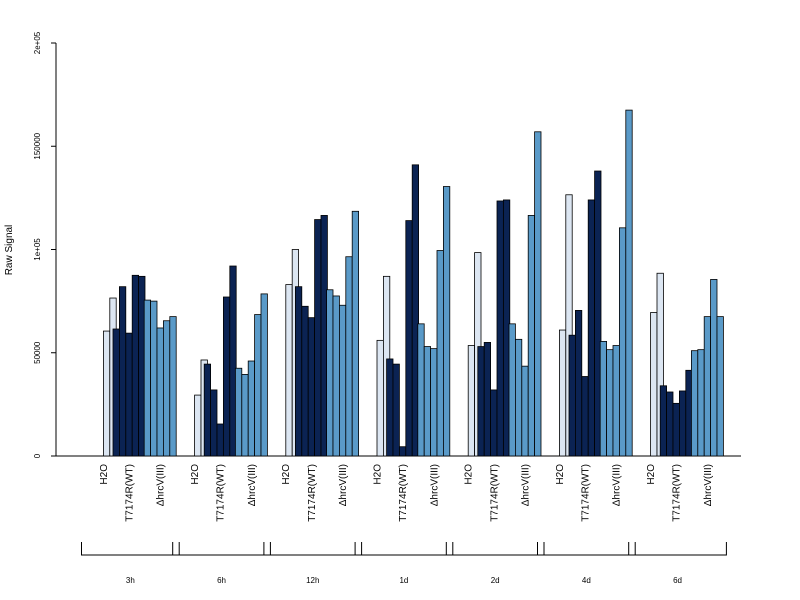  I want to click on y-tick-label: 150000, so click(37, 145).